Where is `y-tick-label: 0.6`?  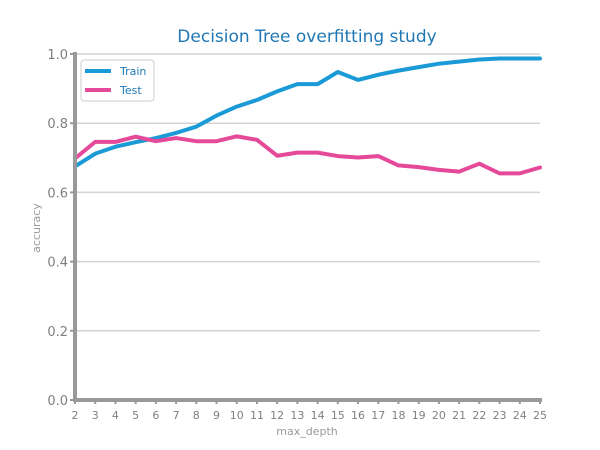 y-tick-label: 0.6 is located at coordinates (57, 193).